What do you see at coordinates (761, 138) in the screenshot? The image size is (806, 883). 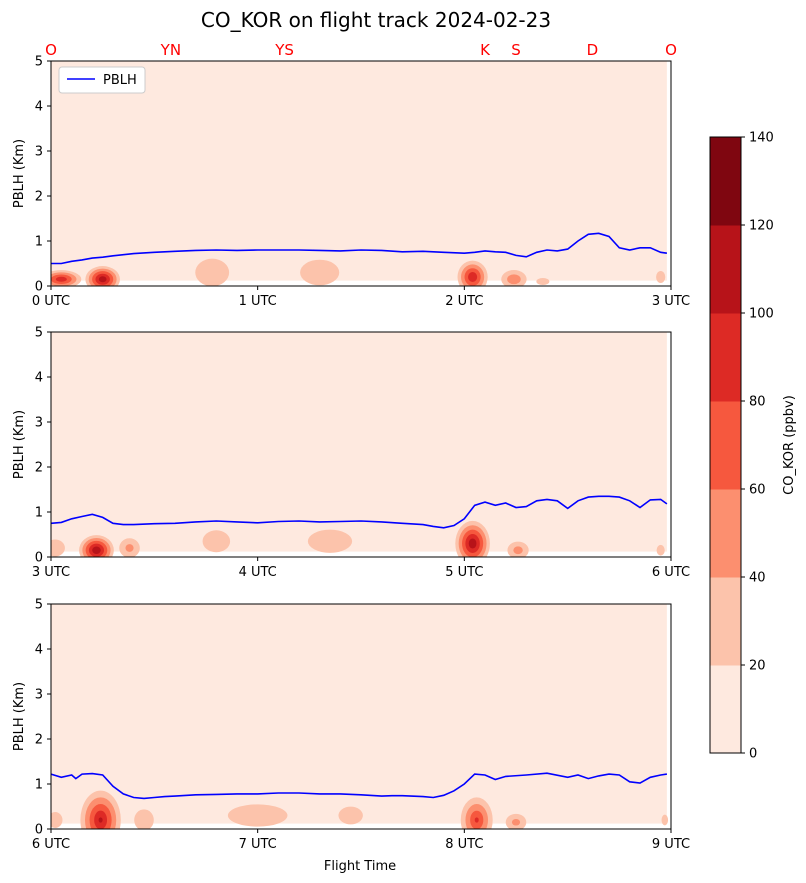 I see `colorbar-tick-label: 140` at bounding box center [761, 138].